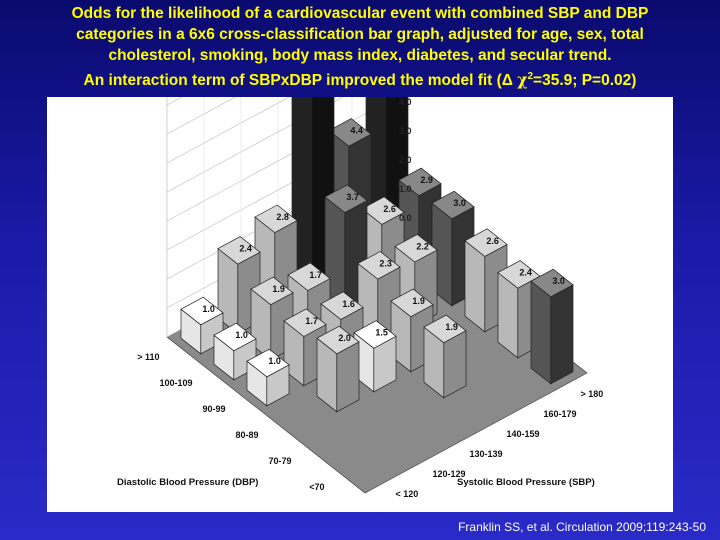  I want to click on sbp-tick-label: 130-139, so click(486, 454).